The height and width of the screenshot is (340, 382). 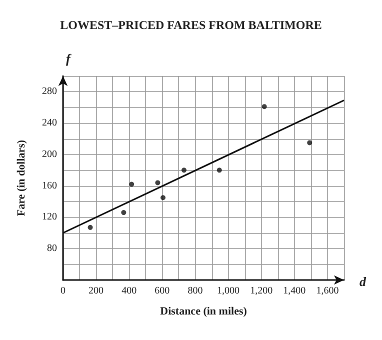 I want to click on x-tick-label: 1,600, so click(x=327, y=291).